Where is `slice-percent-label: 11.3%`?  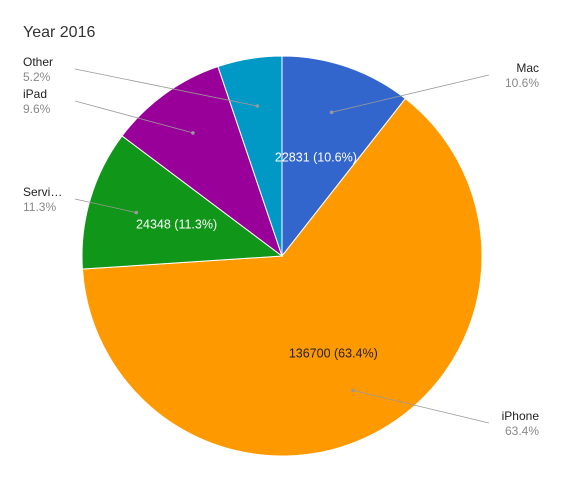
slice-percent-label: 11.3% is located at coordinates (39, 207).